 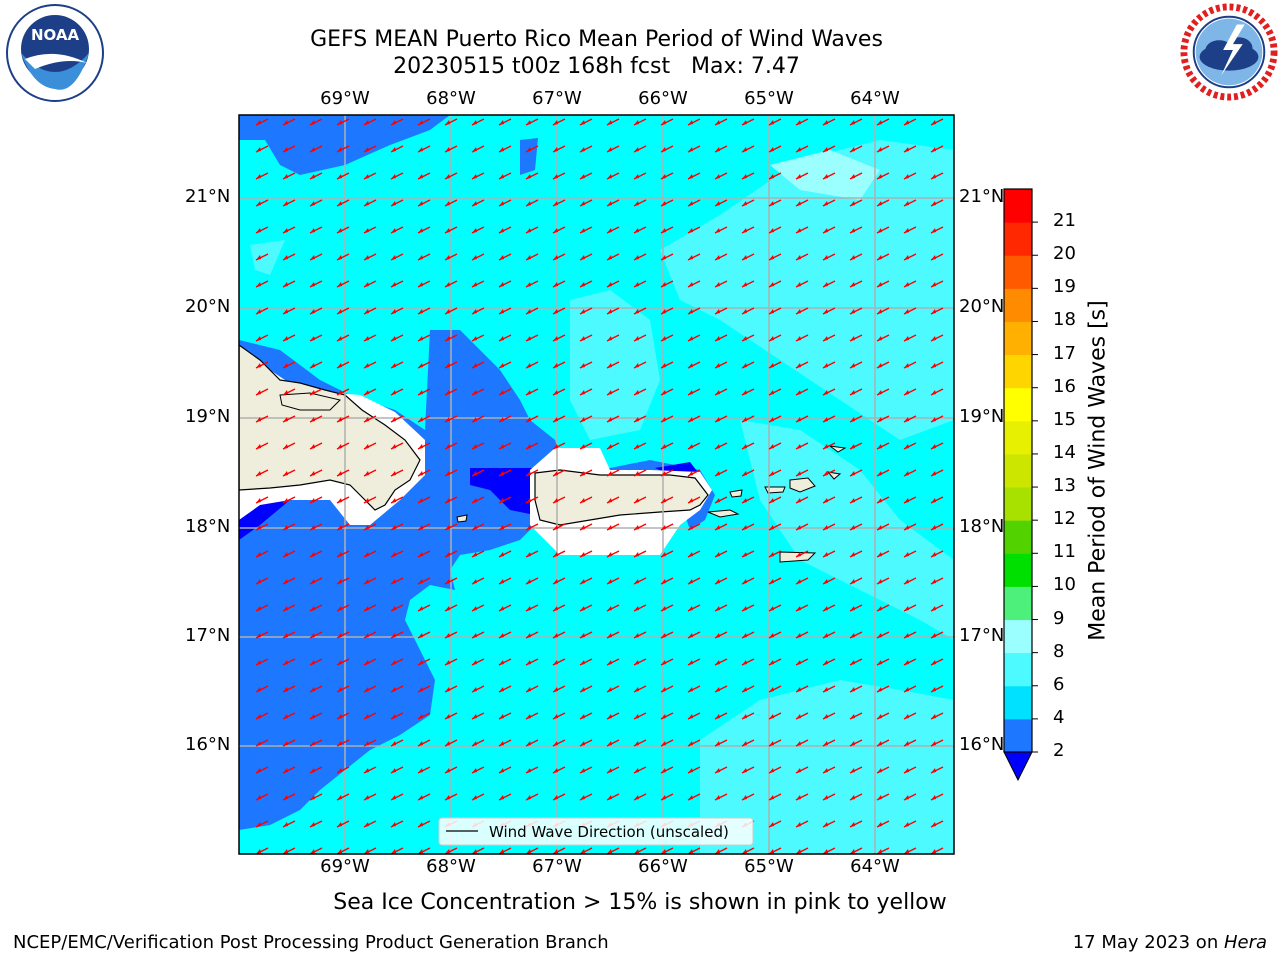 I want to click on lon-label-top-67w: 67°W, so click(x=557, y=98).